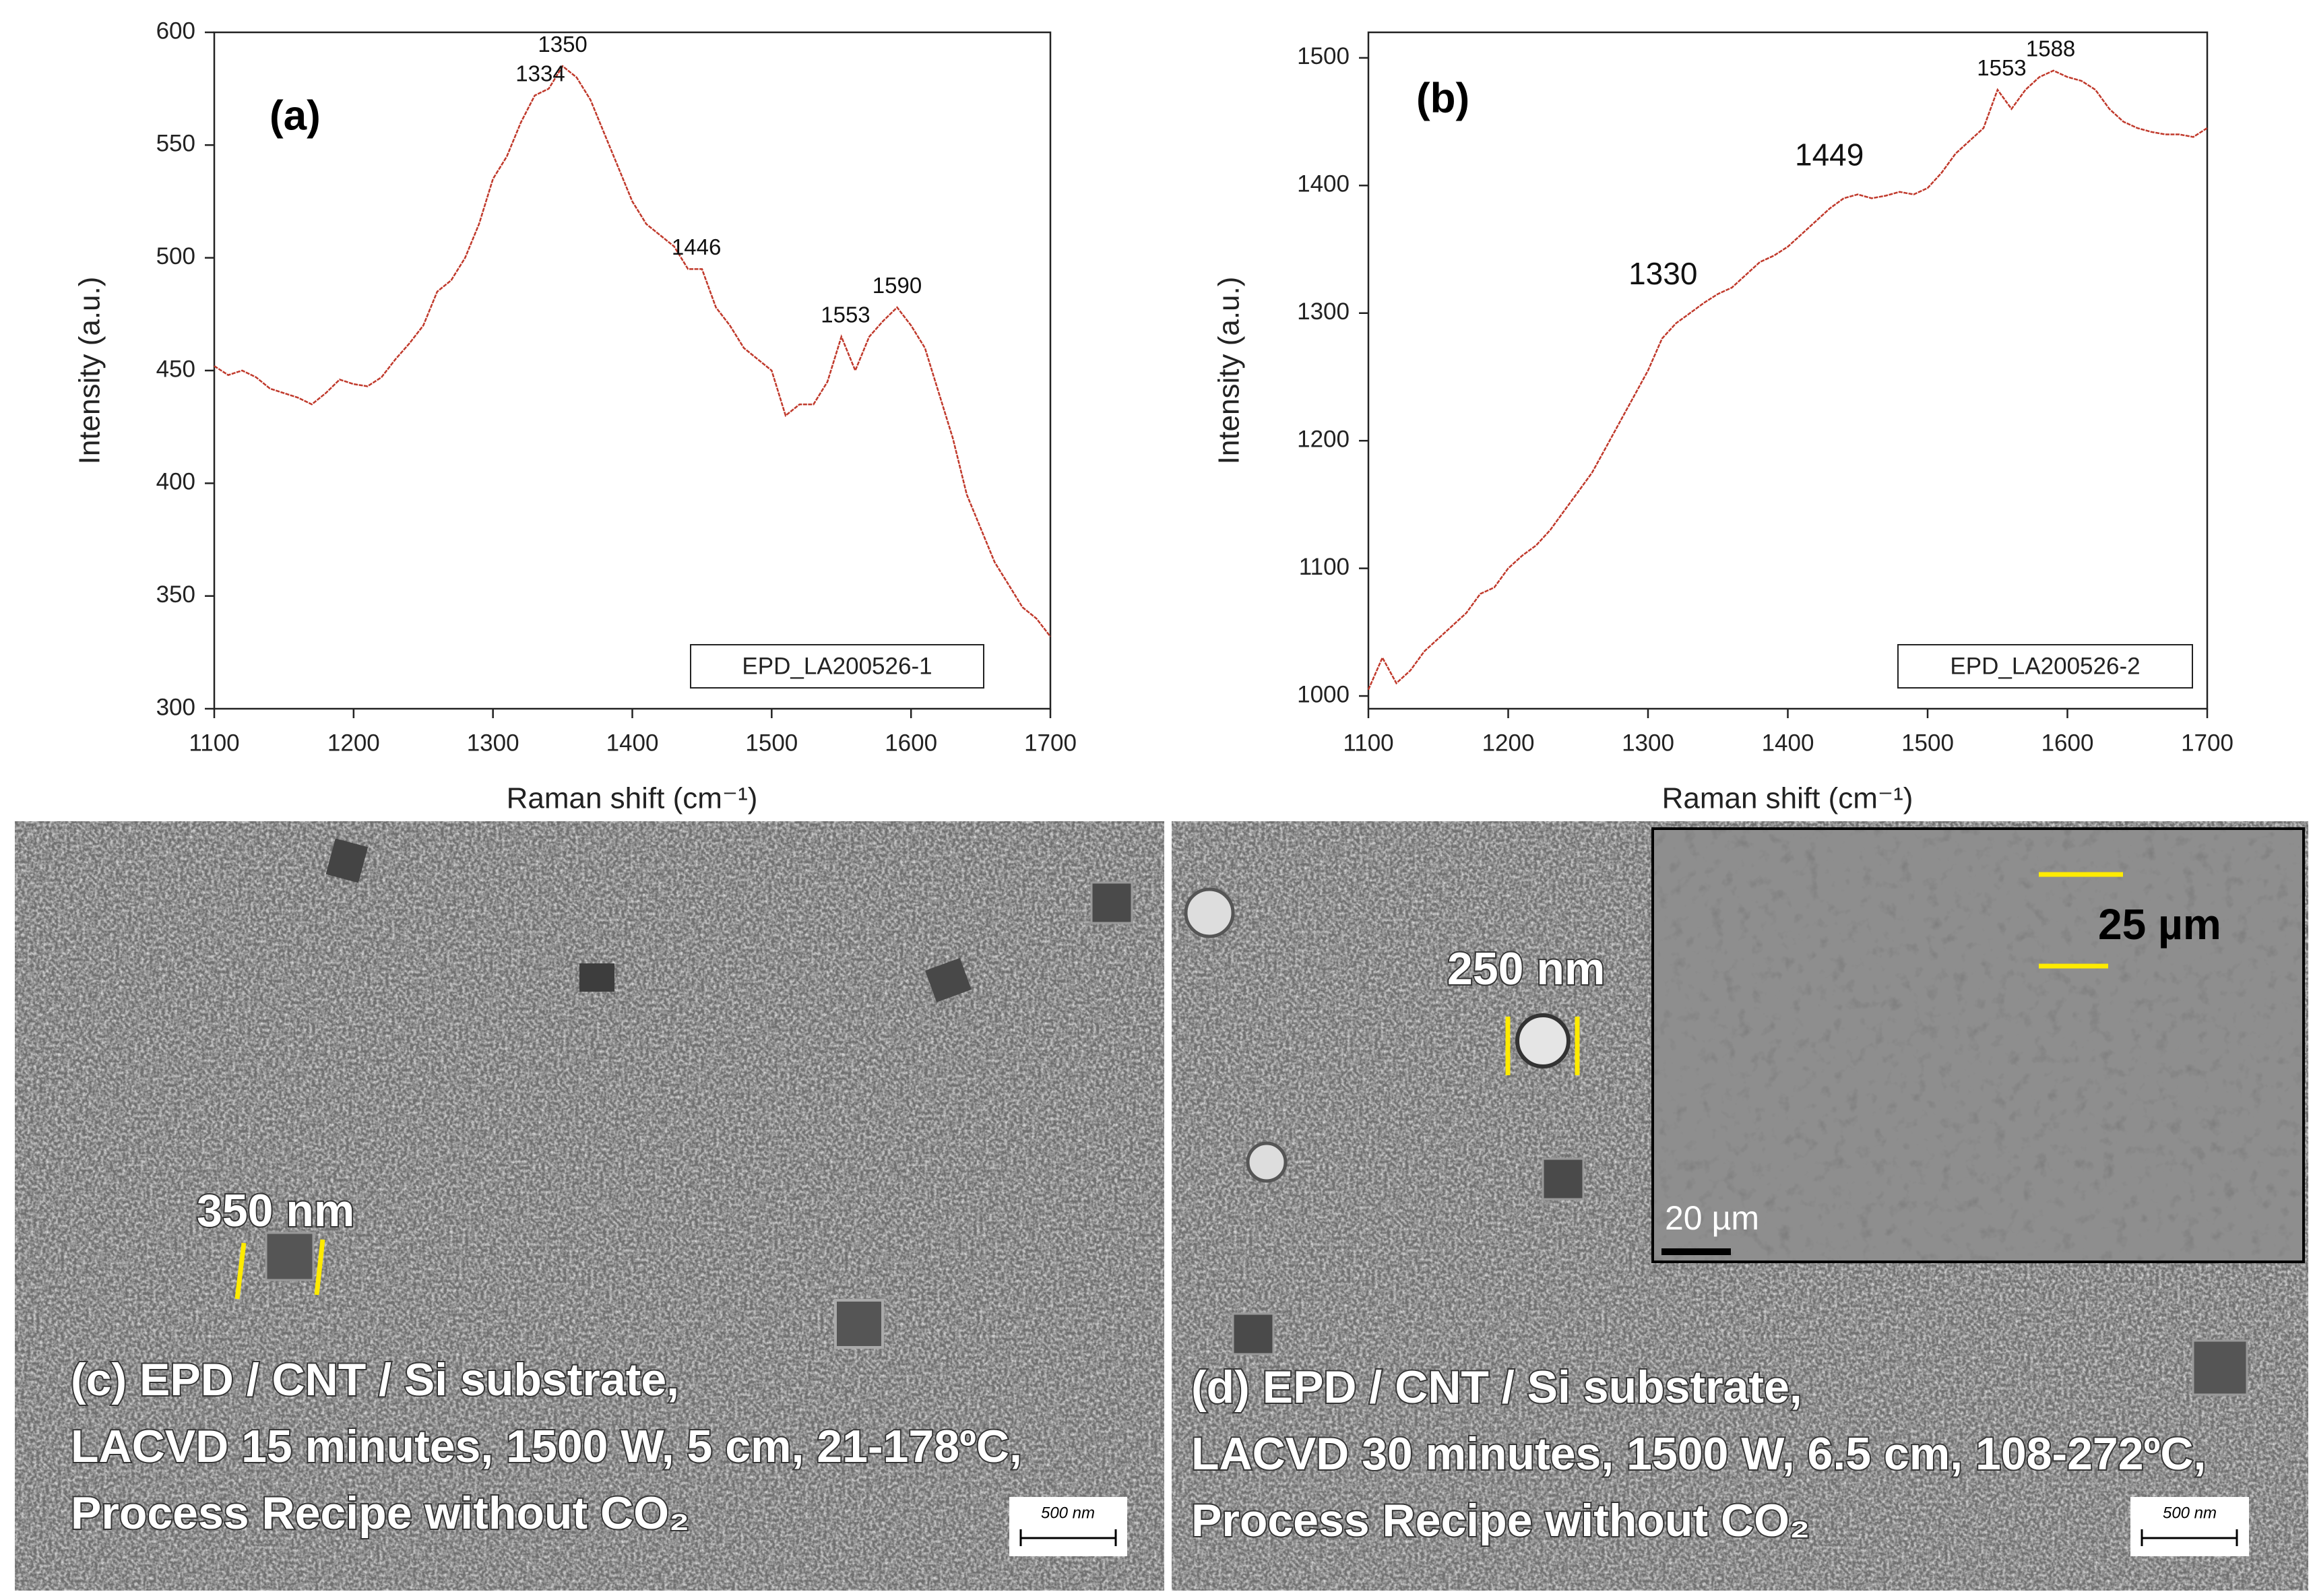  What do you see at coordinates (175, 482) in the screenshot?
I see `y-tick-label: 400` at bounding box center [175, 482].